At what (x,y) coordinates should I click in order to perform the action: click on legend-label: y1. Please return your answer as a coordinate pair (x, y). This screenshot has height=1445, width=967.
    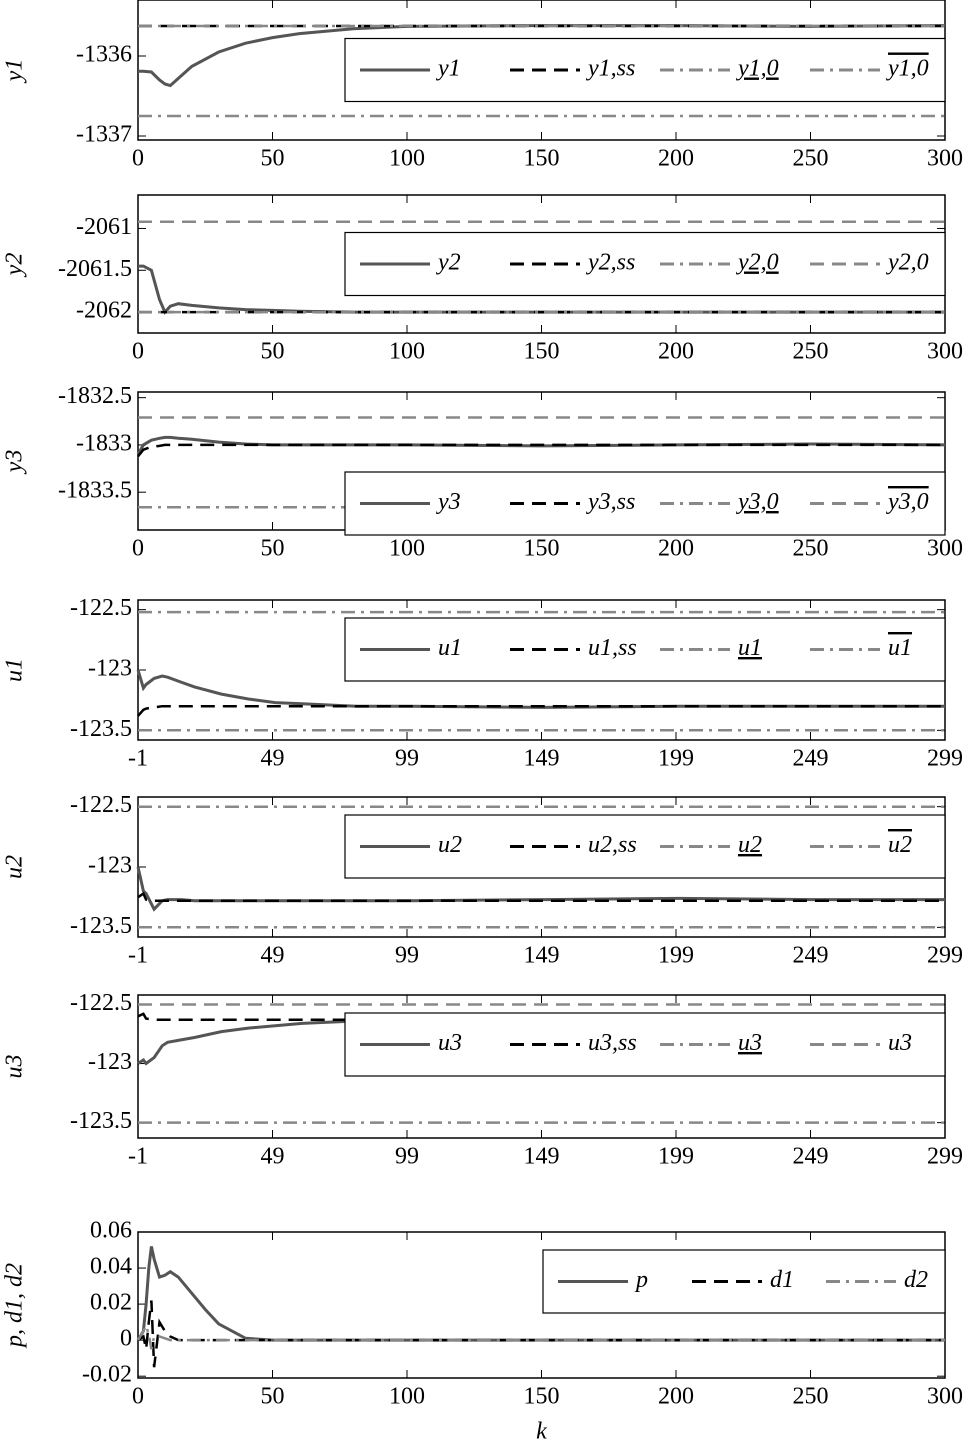
    Looking at the image, I should click on (448, 69).